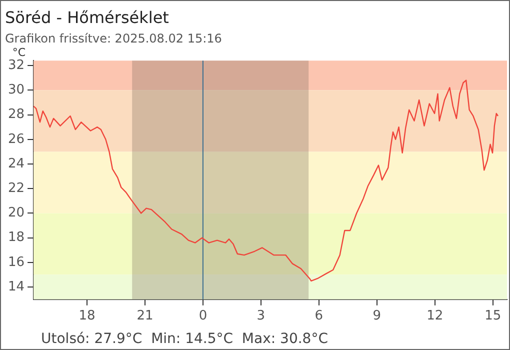 This screenshot has width=510, height=350. What do you see at coordinates (16, 139) in the screenshot?
I see `y-tick-label: 26` at bounding box center [16, 139].